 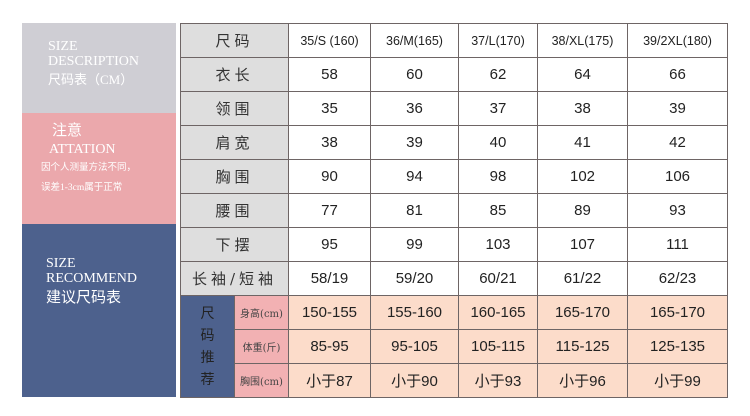 What do you see at coordinates (234, 176) in the screenshot?
I see `row-label: 胸围` at bounding box center [234, 176].